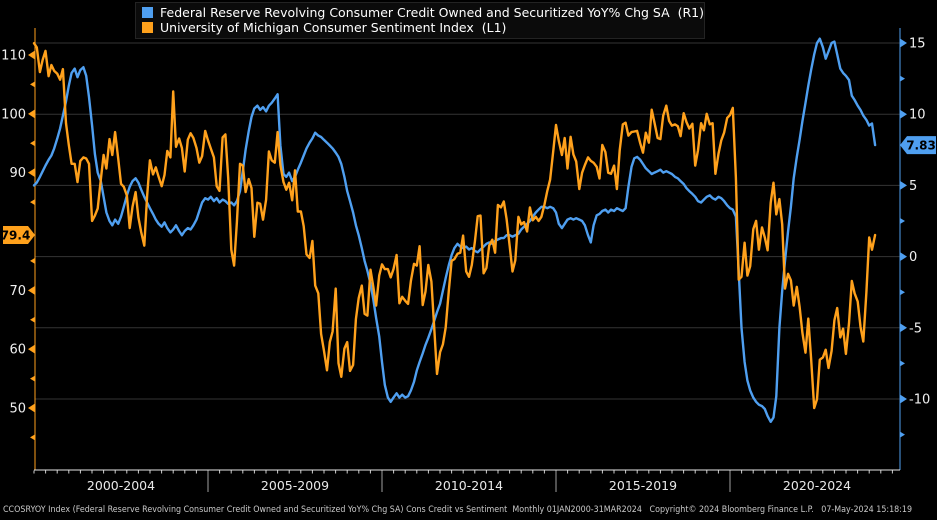 The height and width of the screenshot is (520, 937). I want to click on right-axis-tick-label: 5, so click(913, 186).